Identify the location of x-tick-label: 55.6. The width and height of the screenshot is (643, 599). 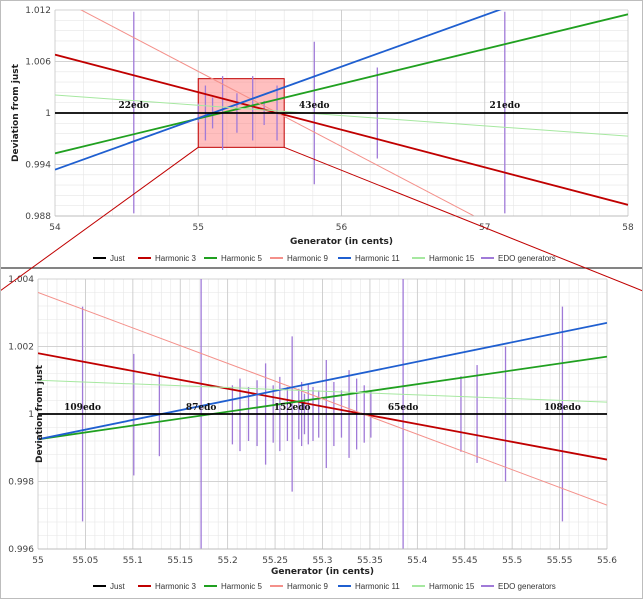
(607, 561).